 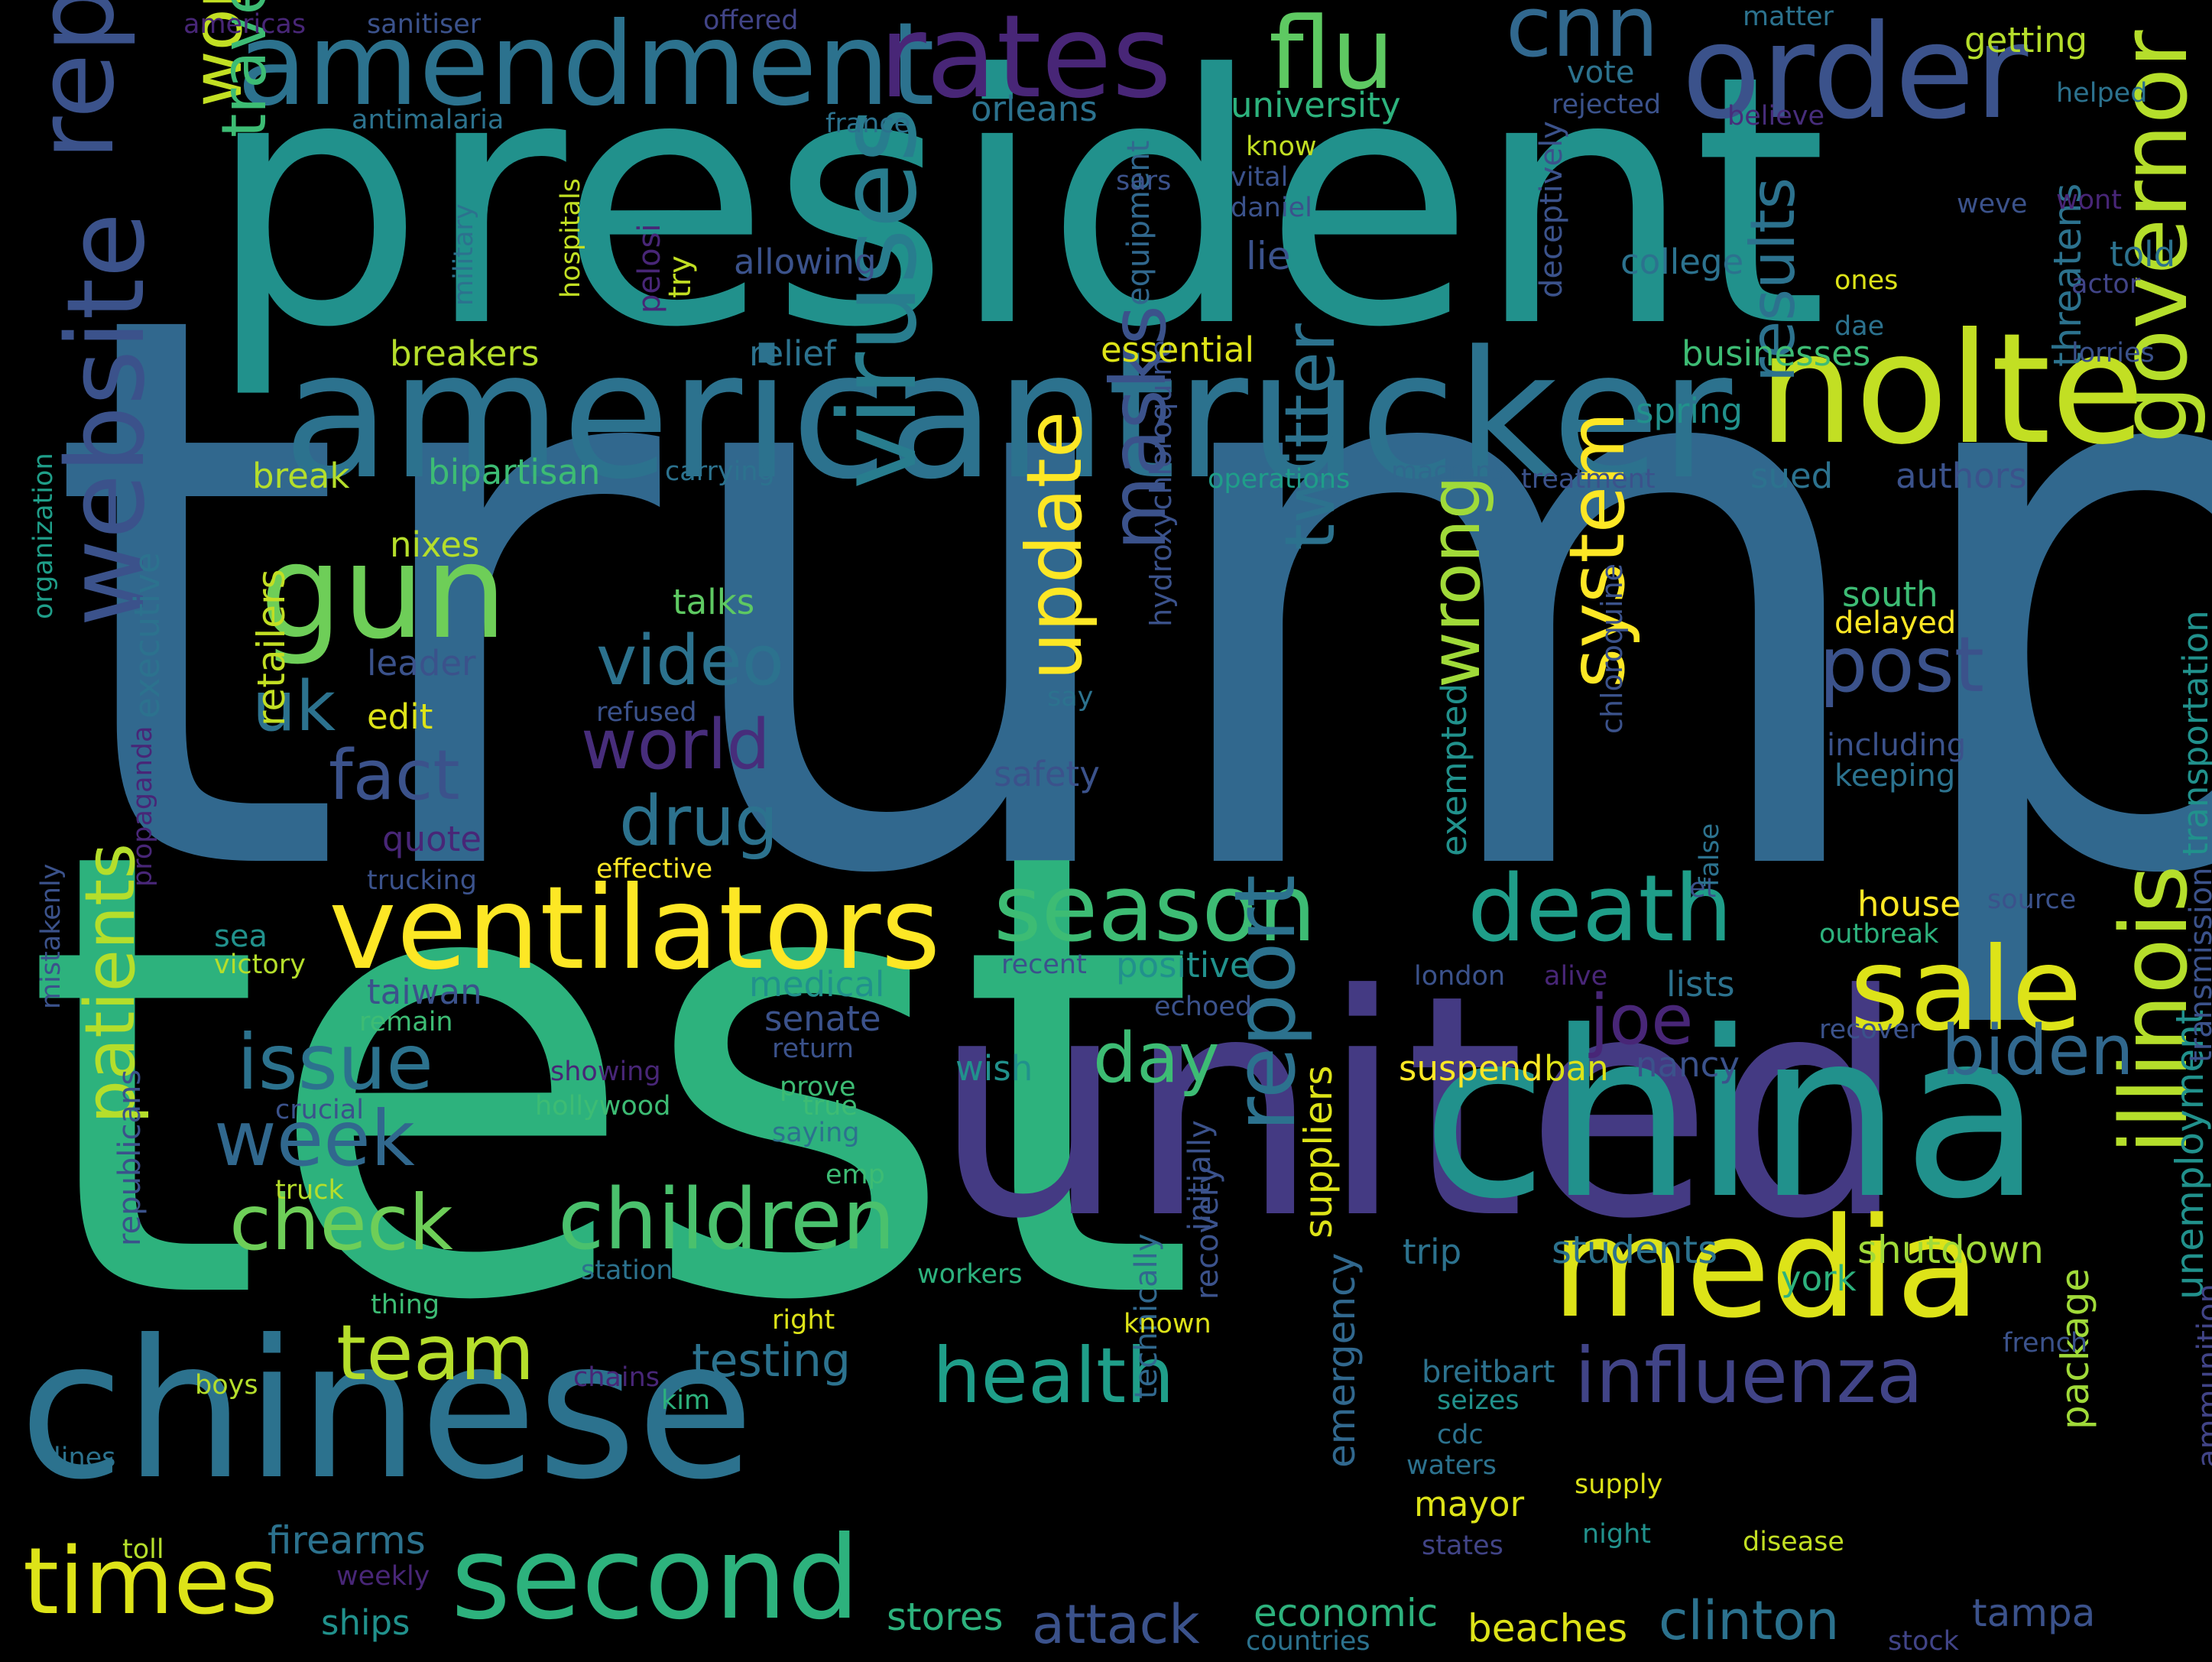 What do you see at coordinates (1895, 776) in the screenshot?
I see `word-keeping: keeping` at bounding box center [1895, 776].